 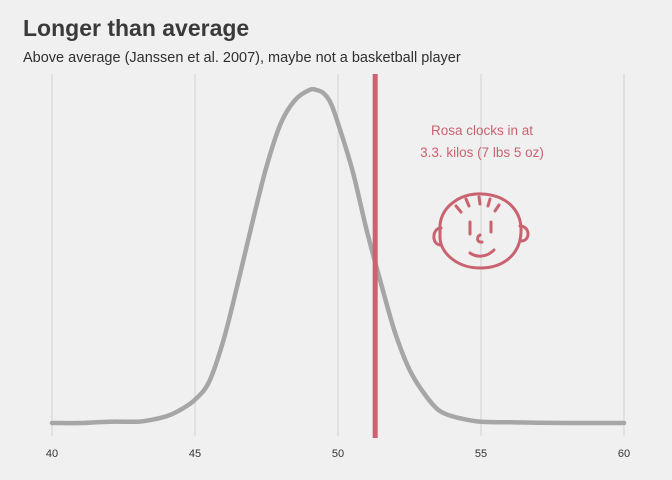 I want to click on baby-face-icon, so click(x=481, y=231).